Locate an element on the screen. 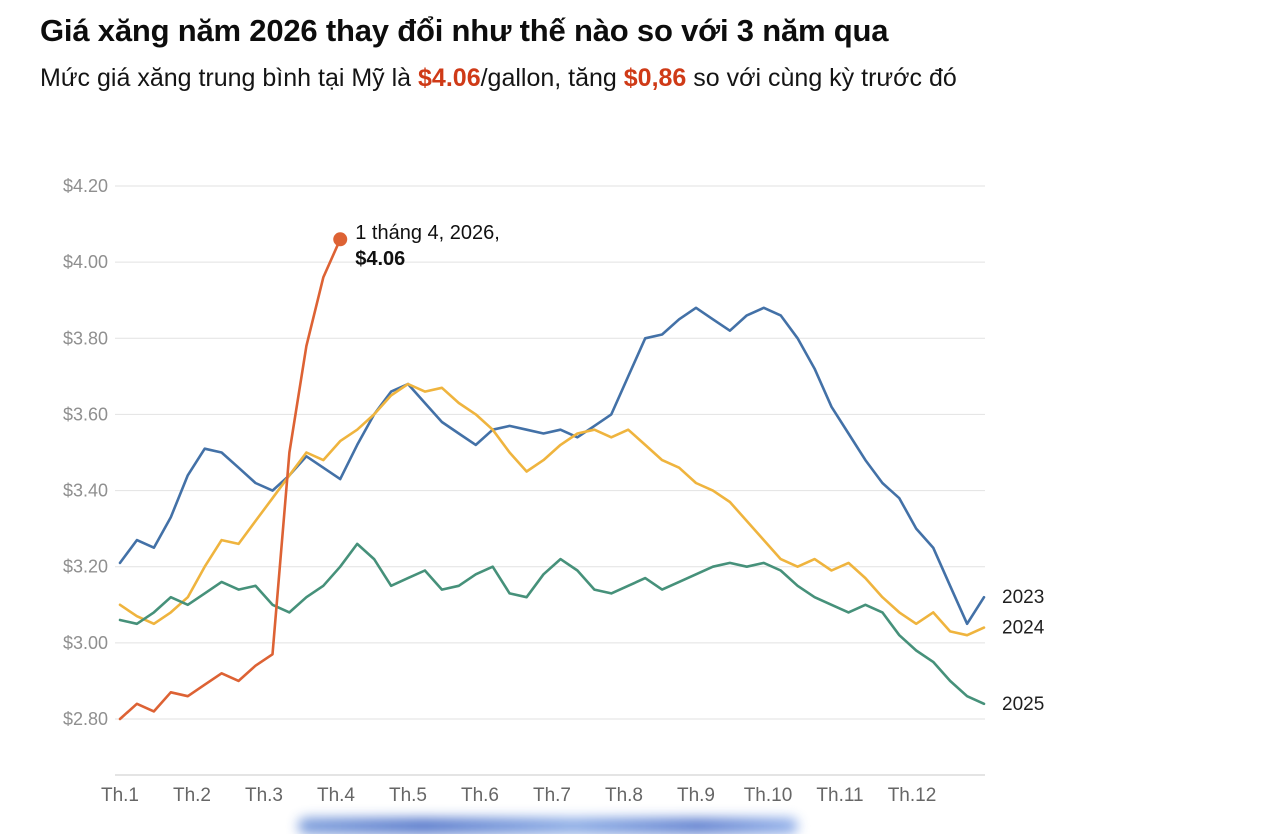  x-tick-label: Th.12 is located at coordinates (912, 795).